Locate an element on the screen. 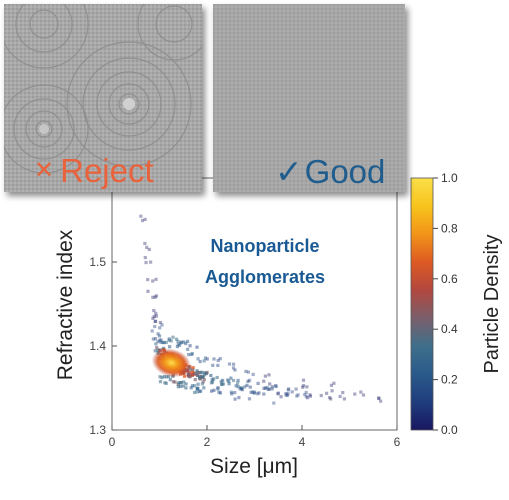 This screenshot has width=509, height=500. x-tick-label: 0 is located at coordinates (112, 442).